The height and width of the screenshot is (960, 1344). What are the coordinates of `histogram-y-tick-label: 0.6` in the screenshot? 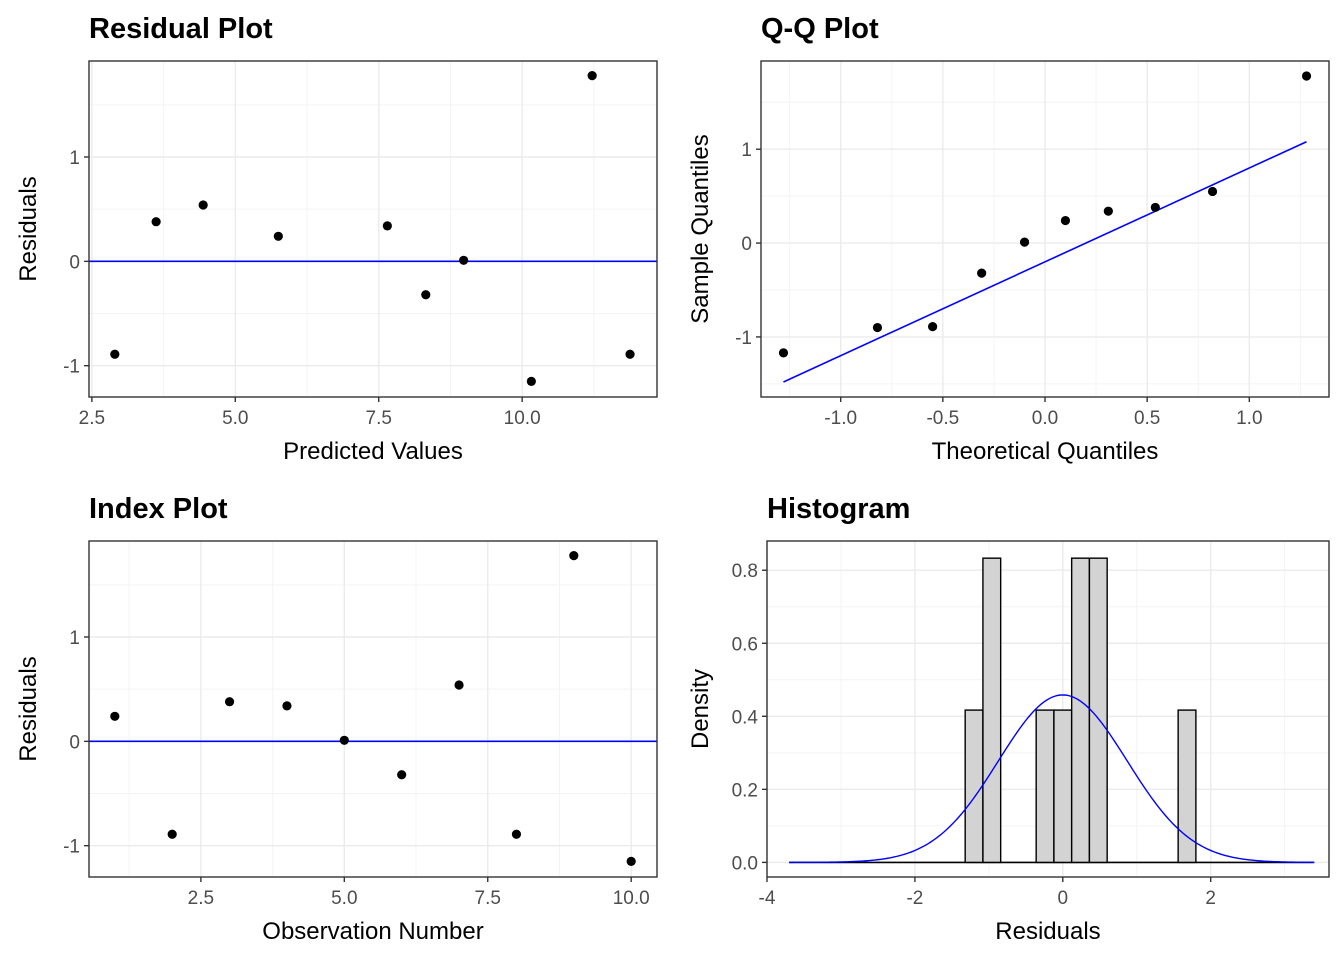 It's located at (745, 644).